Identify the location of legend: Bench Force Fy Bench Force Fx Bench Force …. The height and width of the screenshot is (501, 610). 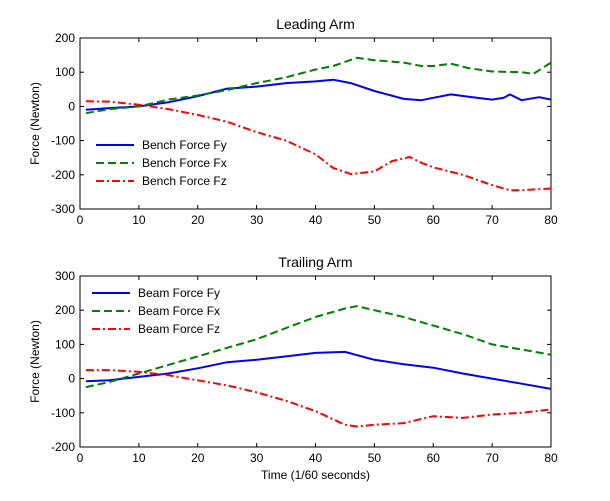
(161, 163).